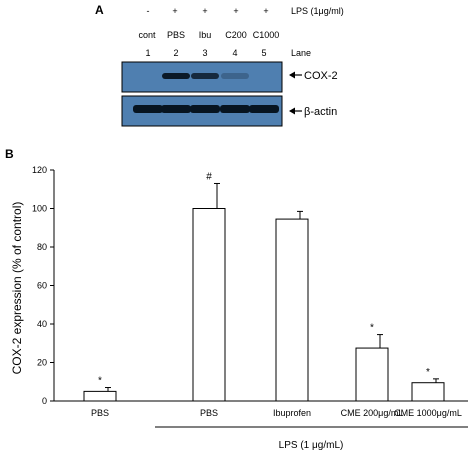 Image resolution: width=473 pixels, height=460 pixels. I want to click on group-label: C200, so click(236, 35).